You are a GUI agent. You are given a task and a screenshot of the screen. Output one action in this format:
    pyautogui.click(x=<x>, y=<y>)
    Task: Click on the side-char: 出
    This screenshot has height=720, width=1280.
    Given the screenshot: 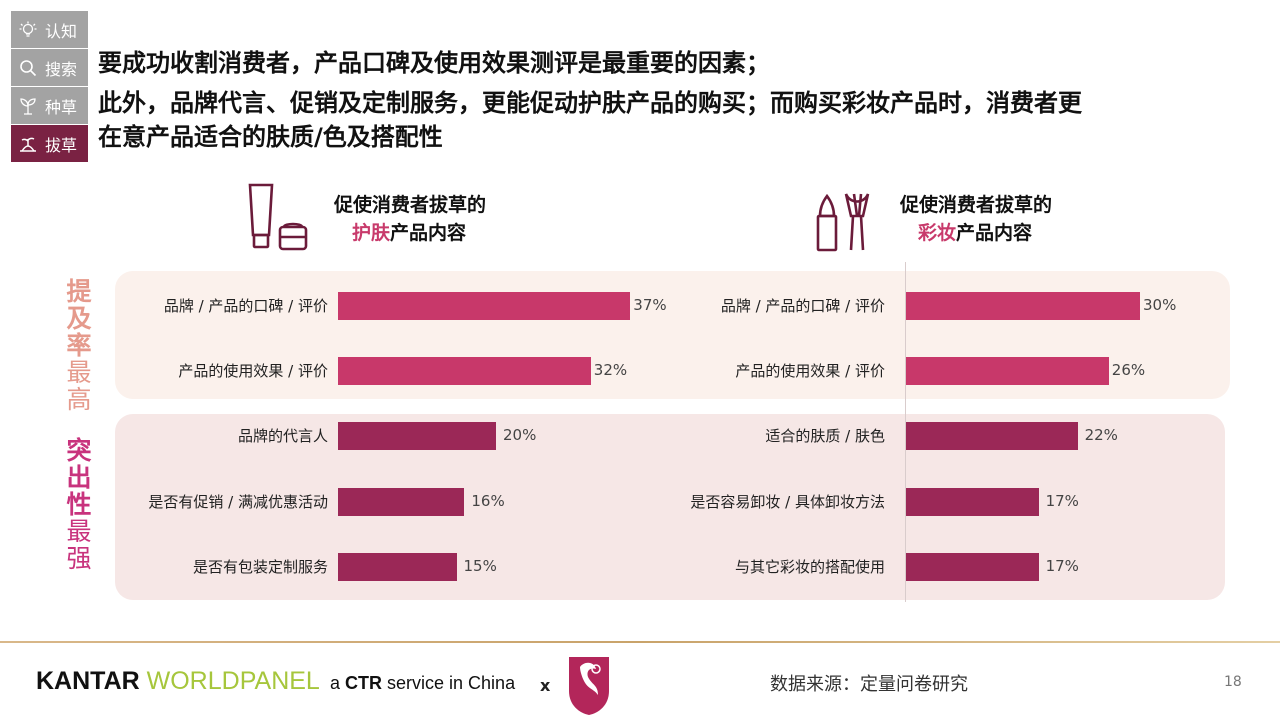 What is the action you would take?
    pyautogui.click(x=79, y=477)
    